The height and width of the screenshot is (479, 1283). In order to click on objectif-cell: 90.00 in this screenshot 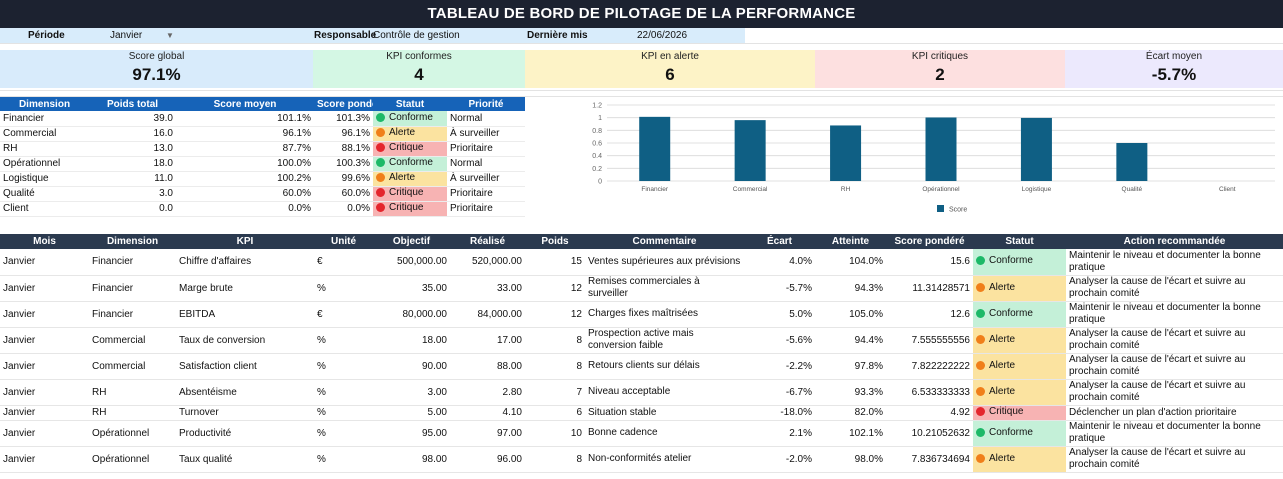, I will do `click(411, 366)`.